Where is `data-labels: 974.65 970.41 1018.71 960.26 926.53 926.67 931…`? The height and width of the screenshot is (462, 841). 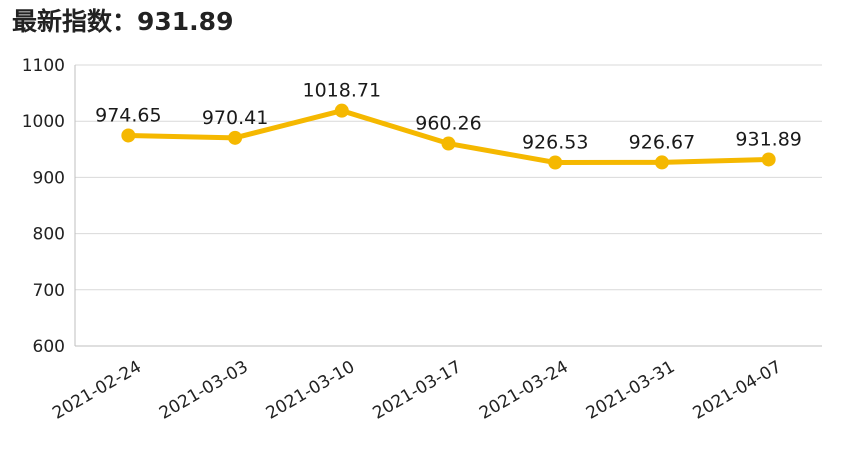 data-labels: 974.65 970.41 1018.71 960.26 926.53 926.67 931… is located at coordinates (448, 117).